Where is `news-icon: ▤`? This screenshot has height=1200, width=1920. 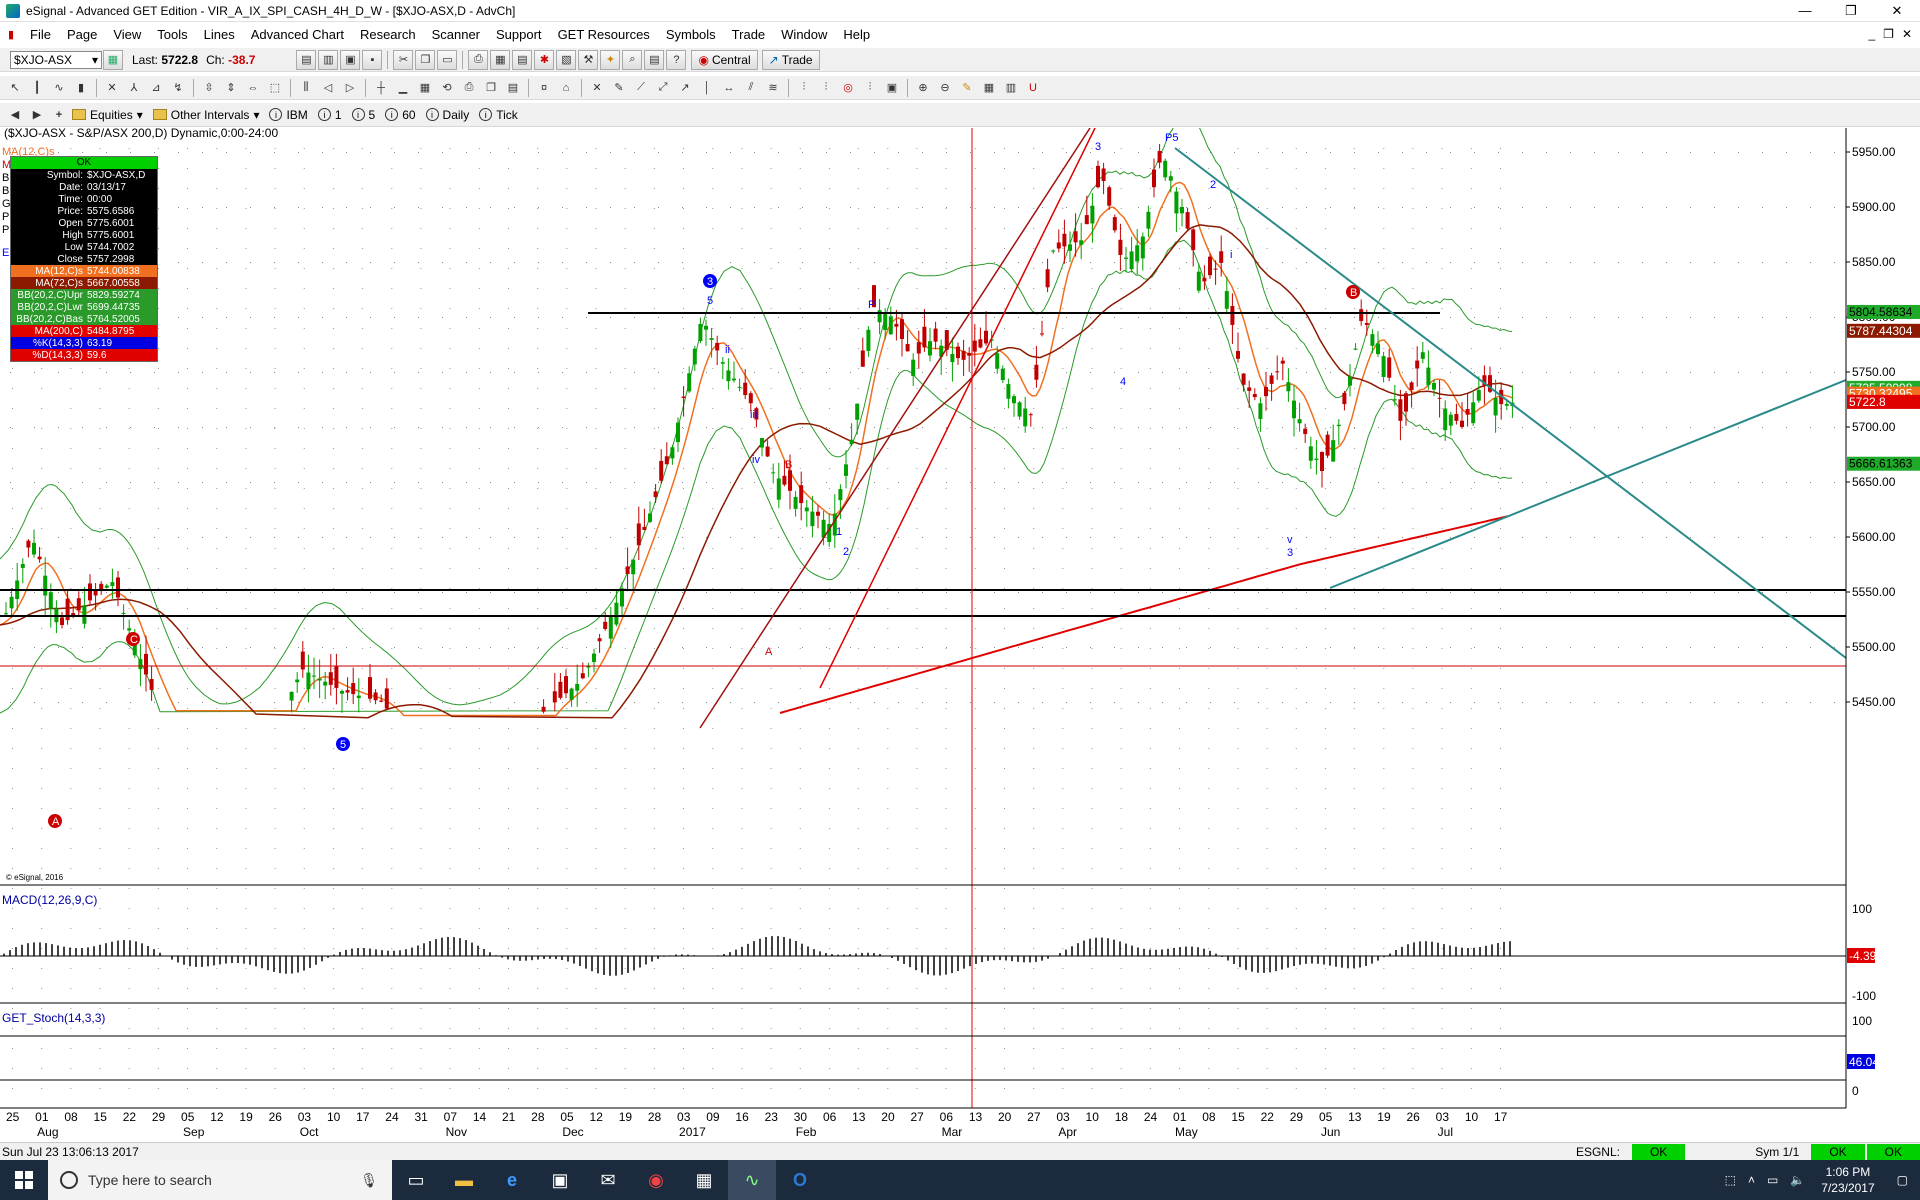 news-icon: ▤ is located at coordinates (522, 59).